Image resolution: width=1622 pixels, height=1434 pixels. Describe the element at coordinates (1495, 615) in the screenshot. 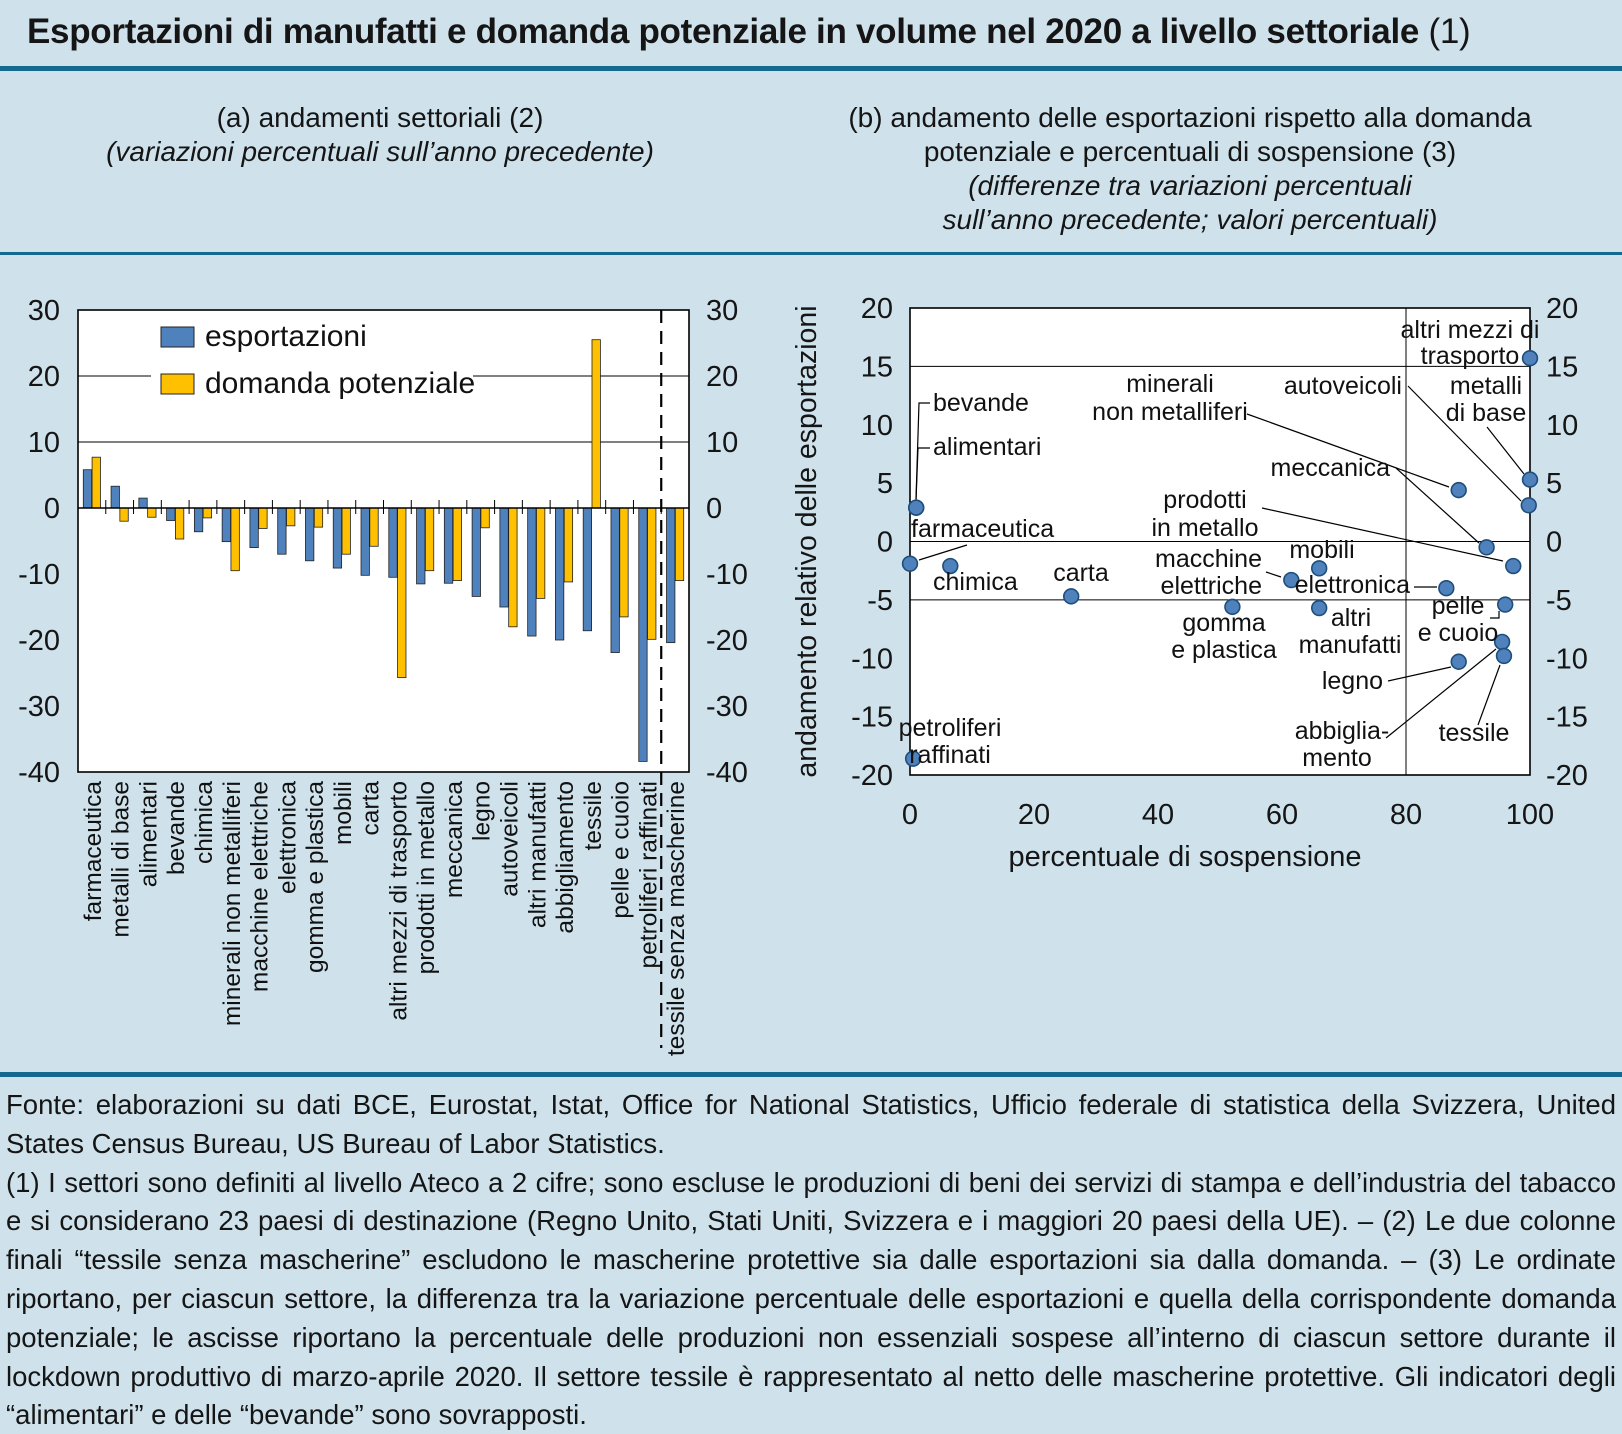

I see `pointer-line-pelle-e-cuoio` at that location.